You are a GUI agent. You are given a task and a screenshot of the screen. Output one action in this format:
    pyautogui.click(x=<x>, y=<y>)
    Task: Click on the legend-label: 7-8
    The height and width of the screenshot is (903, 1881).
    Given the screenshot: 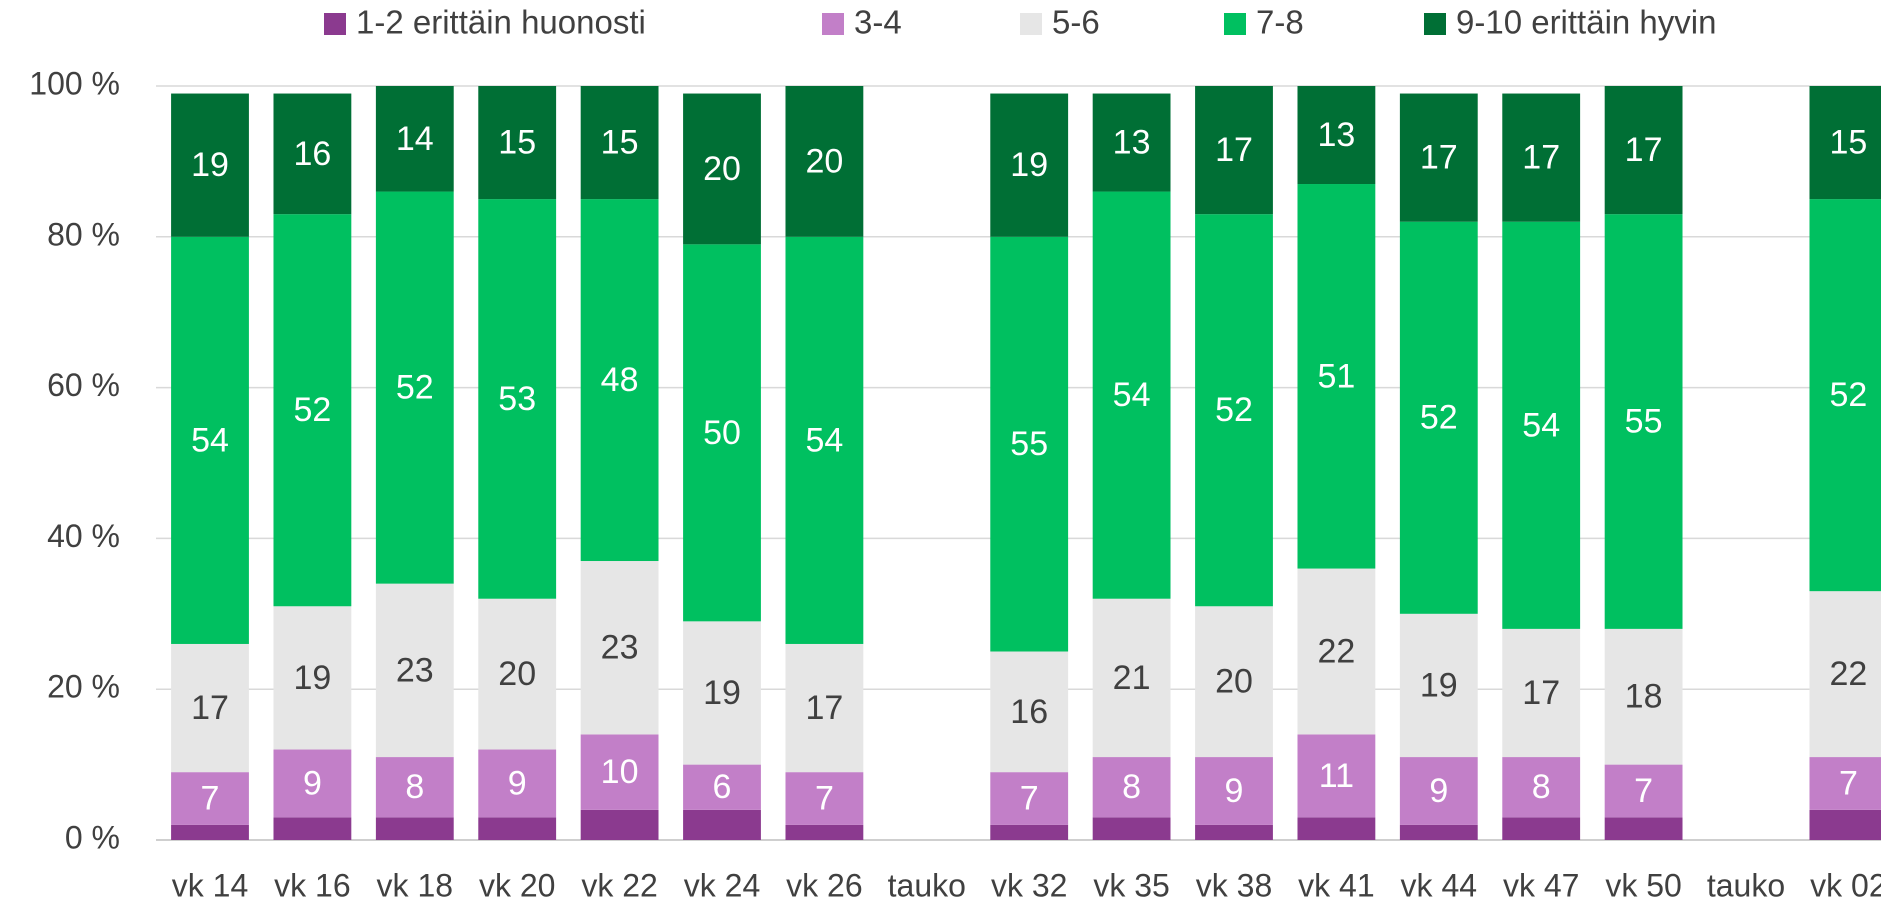 What is the action you would take?
    pyautogui.click(x=1280, y=22)
    